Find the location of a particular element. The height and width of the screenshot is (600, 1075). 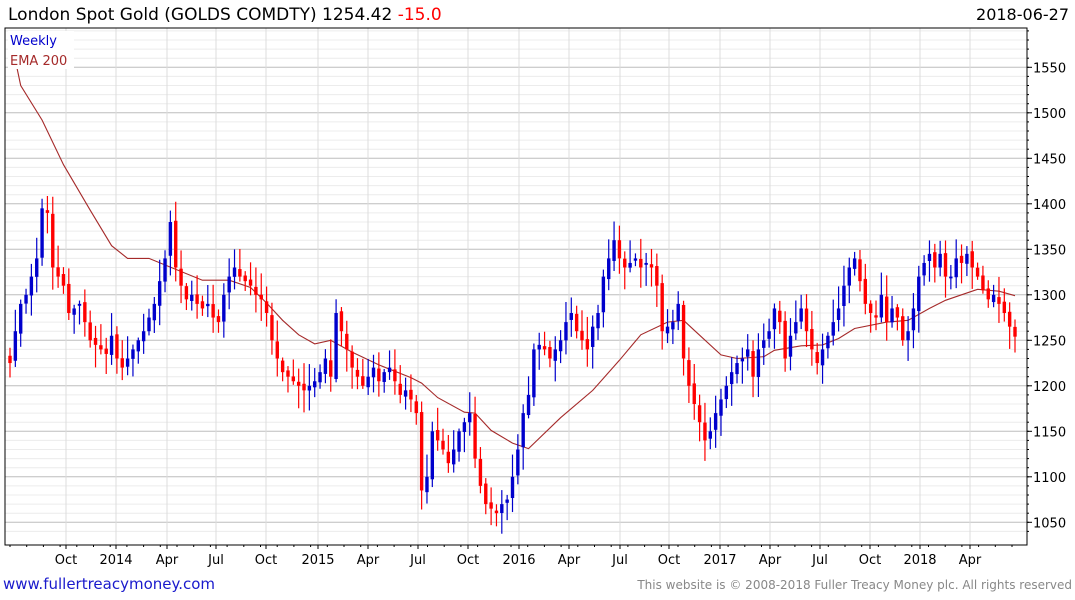

y-tick-label: 1550 is located at coordinates (1049, 68).